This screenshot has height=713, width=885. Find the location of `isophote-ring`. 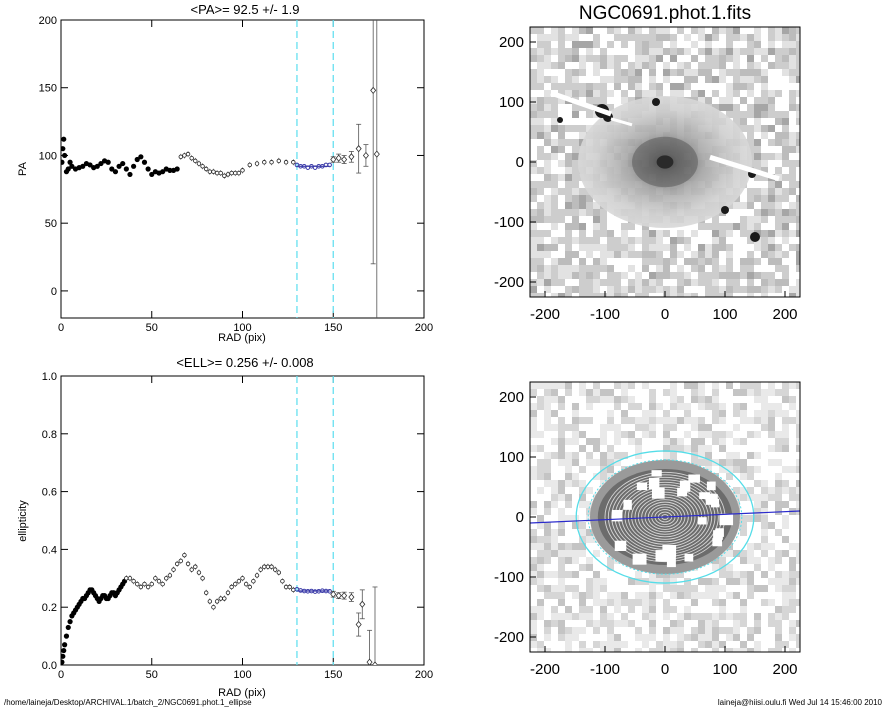

isophote-ring is located at coordinates (665, 517).